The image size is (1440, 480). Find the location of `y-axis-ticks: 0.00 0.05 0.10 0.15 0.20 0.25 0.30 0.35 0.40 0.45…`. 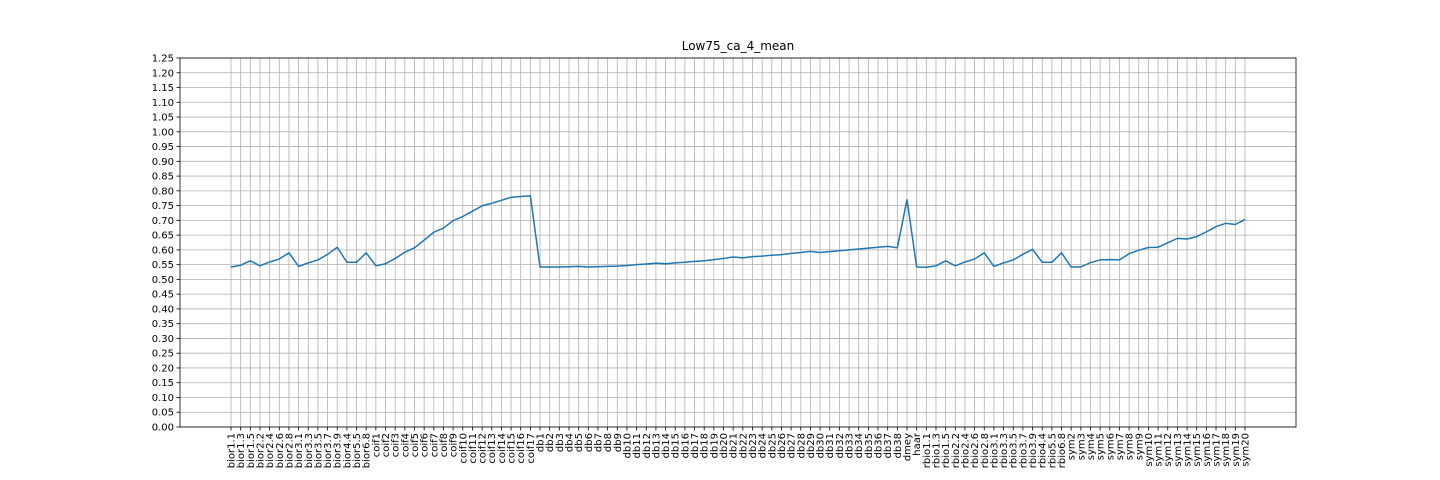

y-axis-ticks: 0.00 0.05 0.10 0.15 0.20 0.25 0.30 0.35 0.40 0.45… is located at coordinates (166, 244).